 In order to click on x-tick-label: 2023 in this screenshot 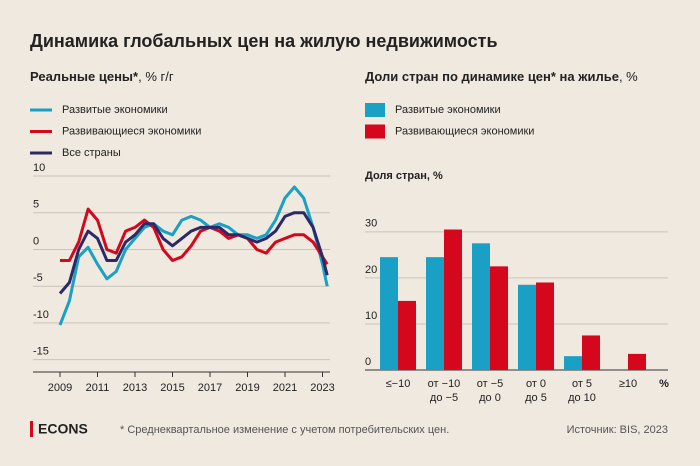, I will do `click(322, 388)`.